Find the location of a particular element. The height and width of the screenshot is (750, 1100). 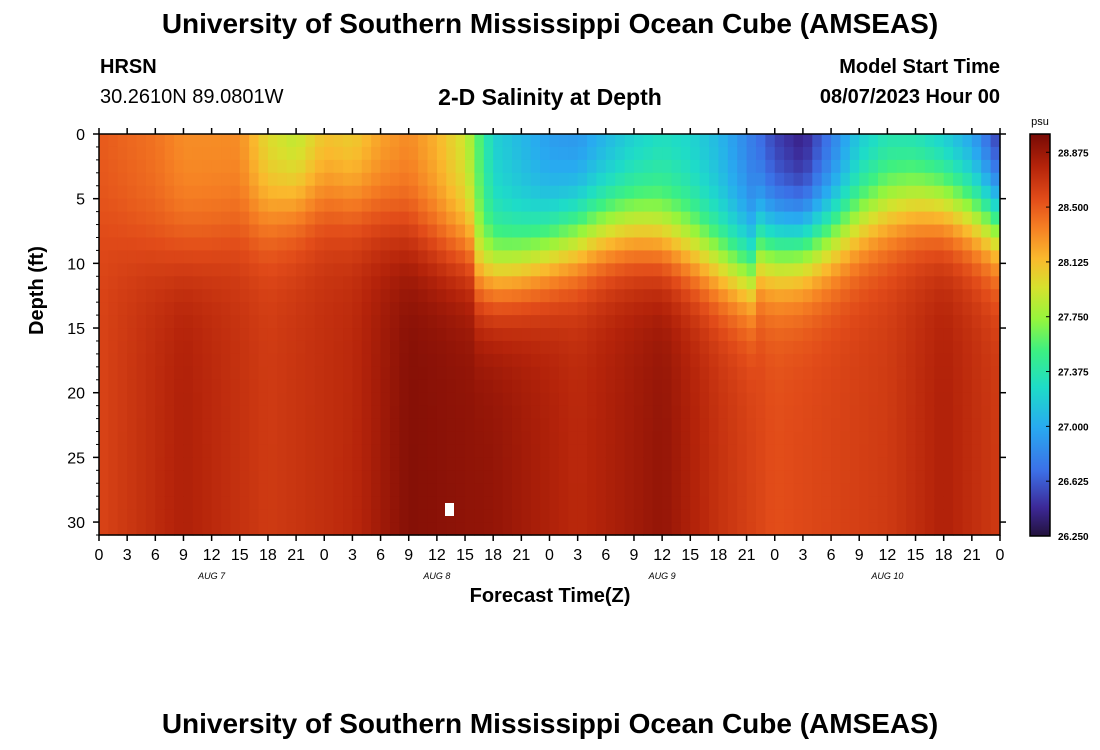

x-tick-label: 18 is located at coordinates (944, 555).